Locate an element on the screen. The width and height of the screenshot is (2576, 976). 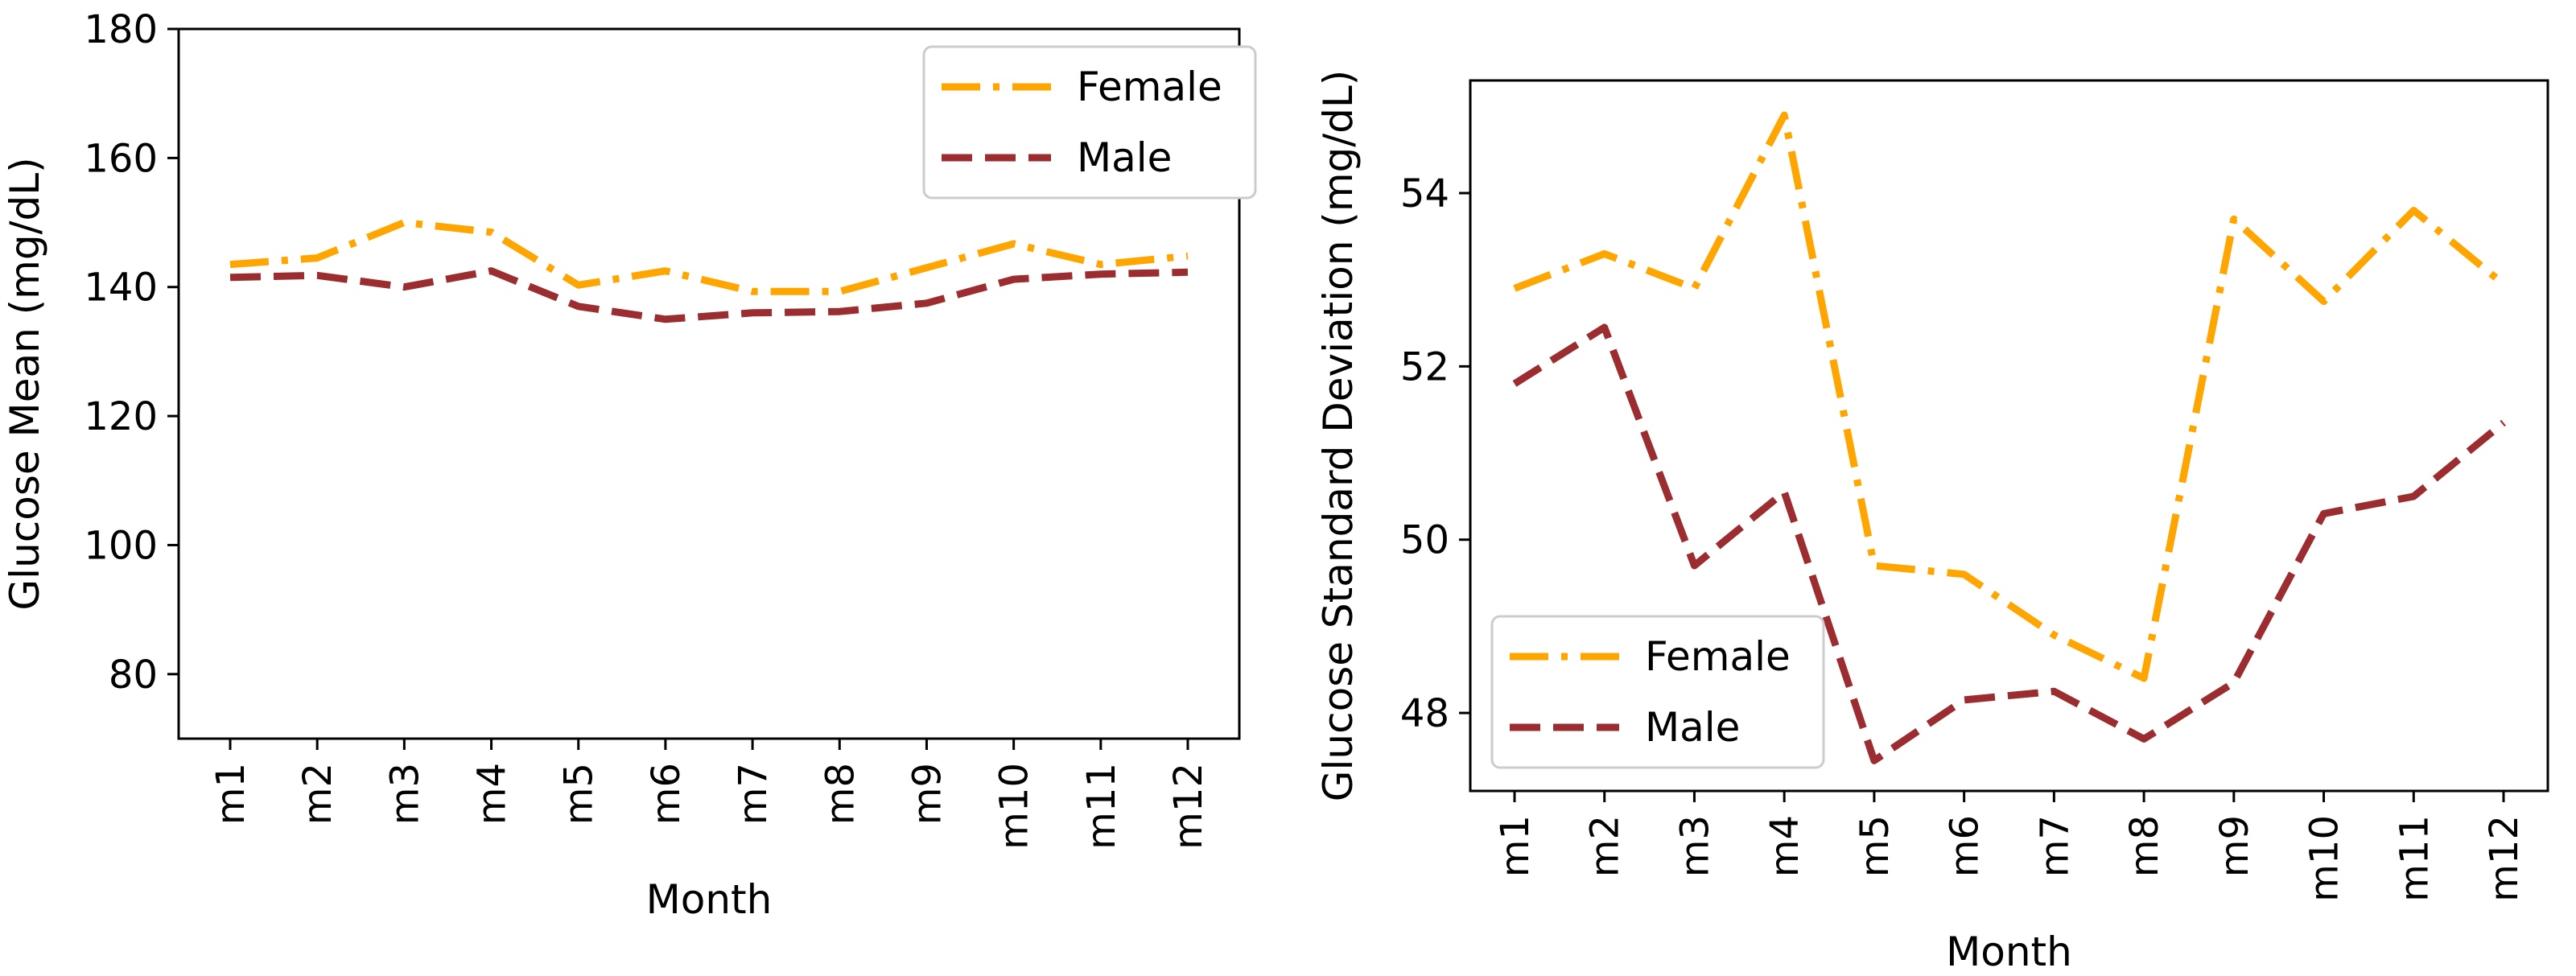
y-tick-label: 140 is located at coordinates (121, 288).